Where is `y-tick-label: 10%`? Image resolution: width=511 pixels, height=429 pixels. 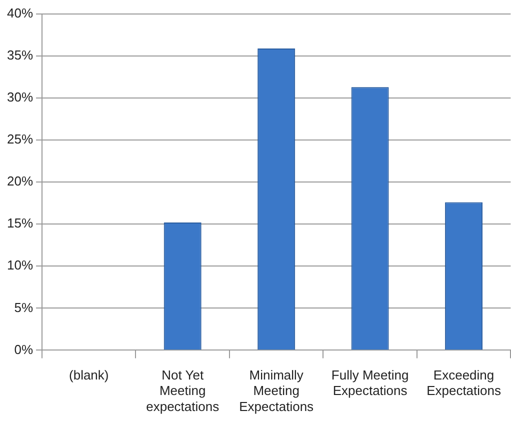 y-tick-label: 10% is located at coordinates (20, 265).